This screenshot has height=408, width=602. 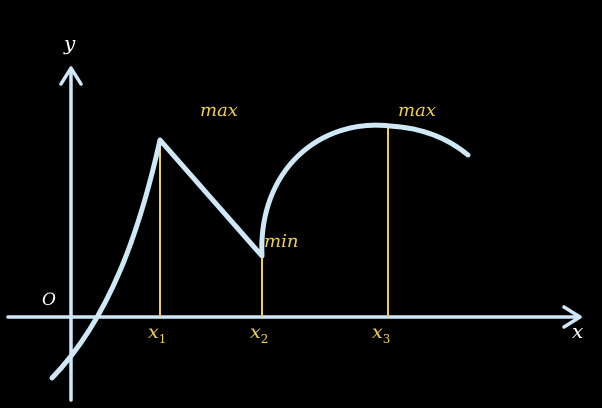 What do you see at coordinates (259, 333) in the screenshot?
I see `tick-label-x2: x2` at bounding box center [259, 333].